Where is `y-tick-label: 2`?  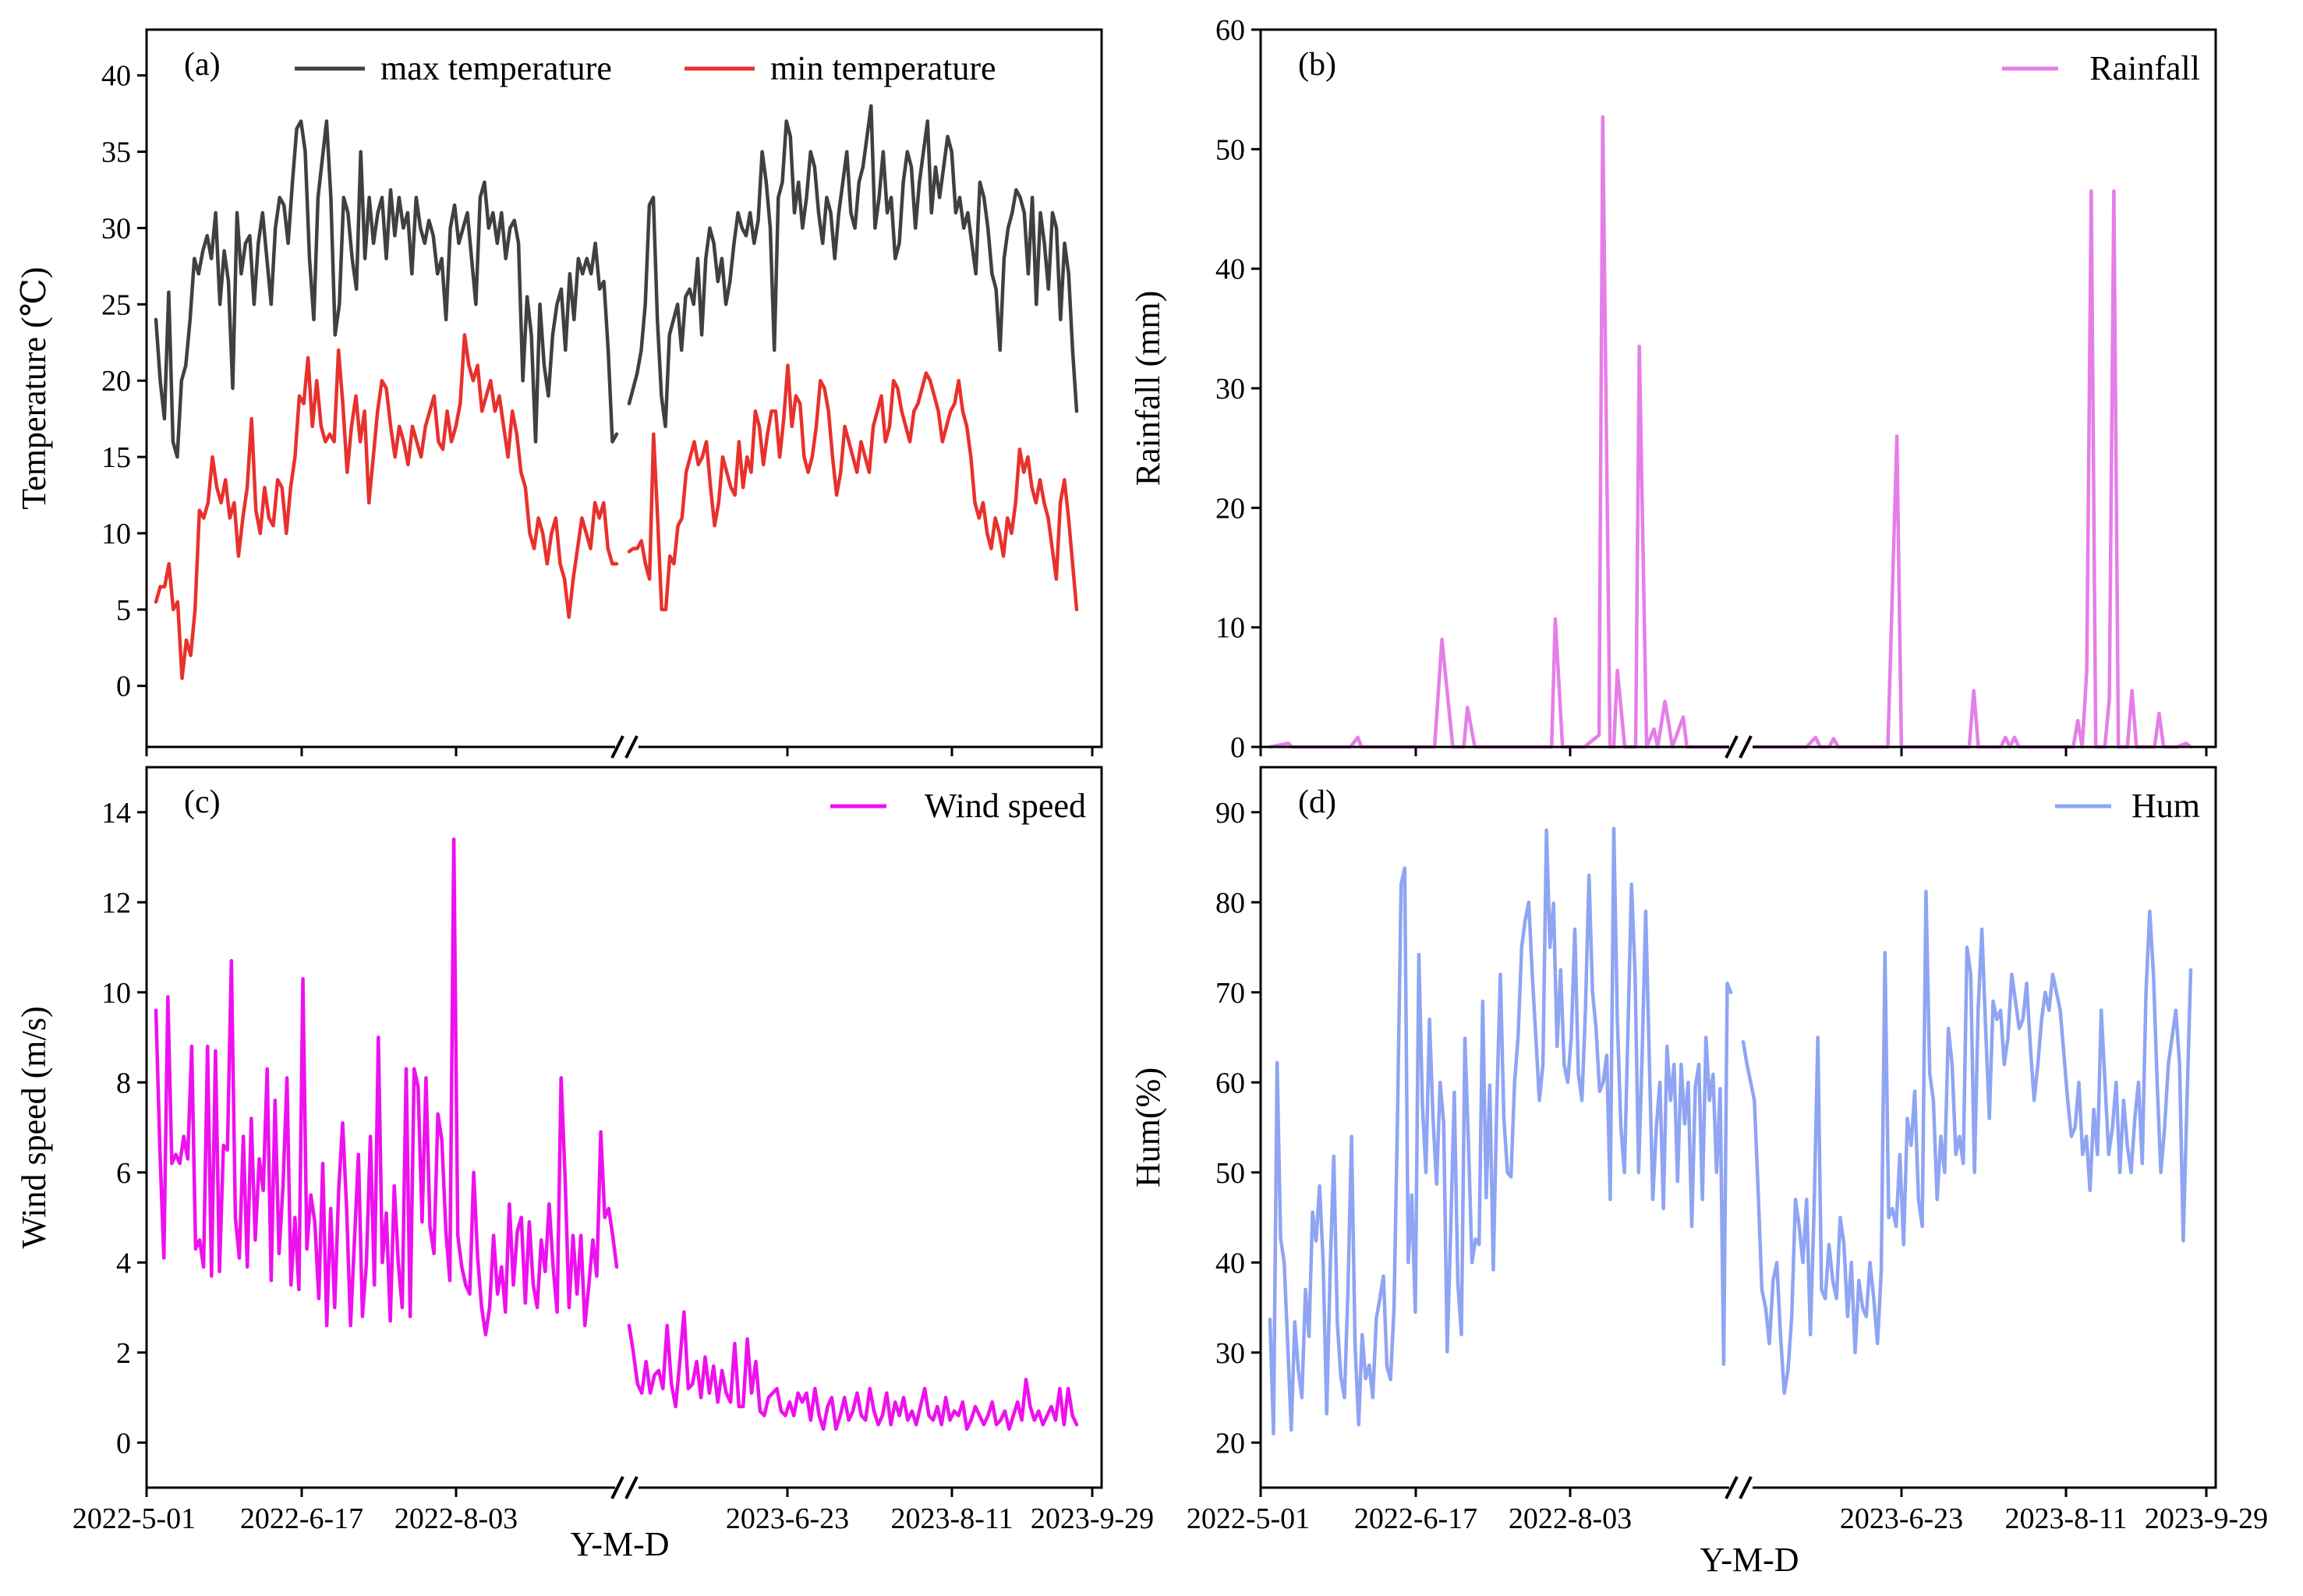 y-tick-label: 2 is located at coordinates (123, 1353).